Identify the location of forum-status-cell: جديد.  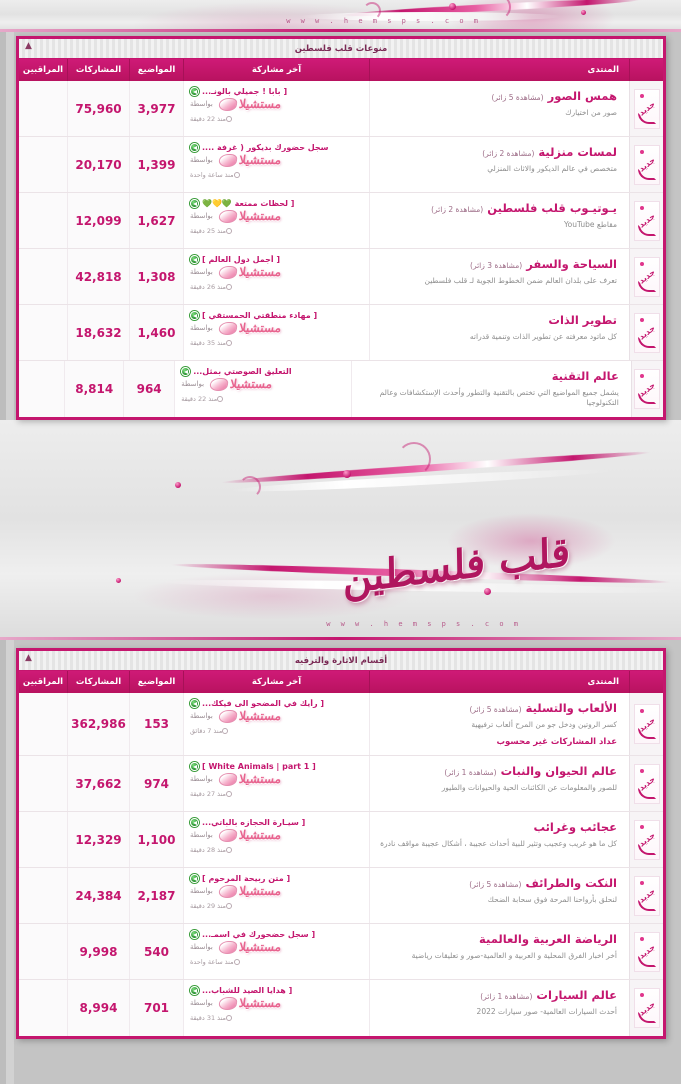
(646, 840).